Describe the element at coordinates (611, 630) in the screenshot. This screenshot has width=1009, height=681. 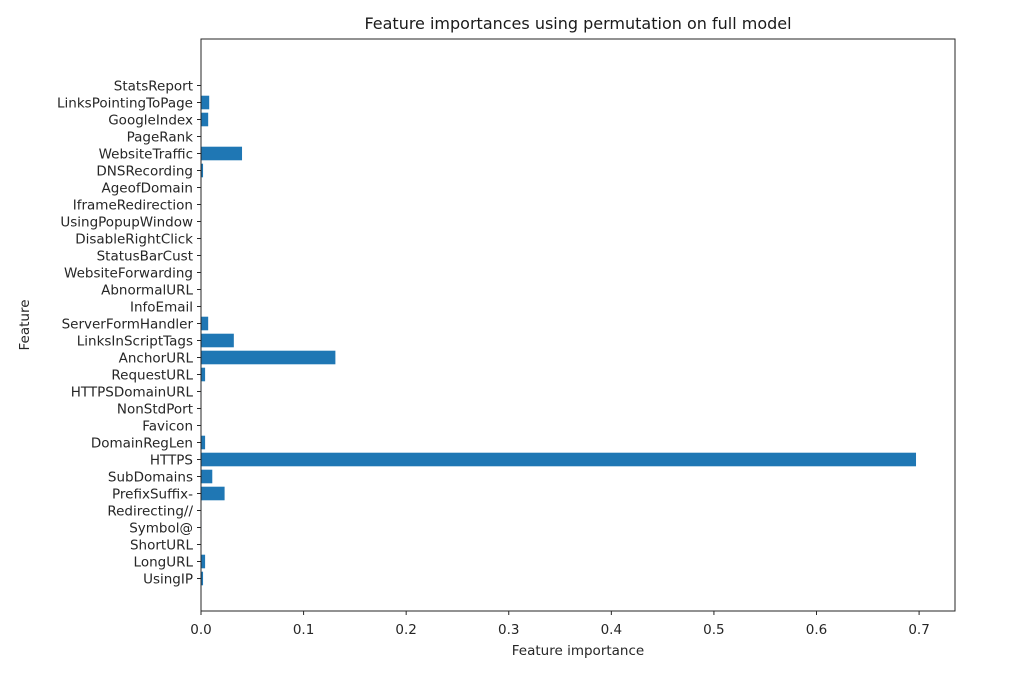
I see `x-tick-label: 0.4` at that location.